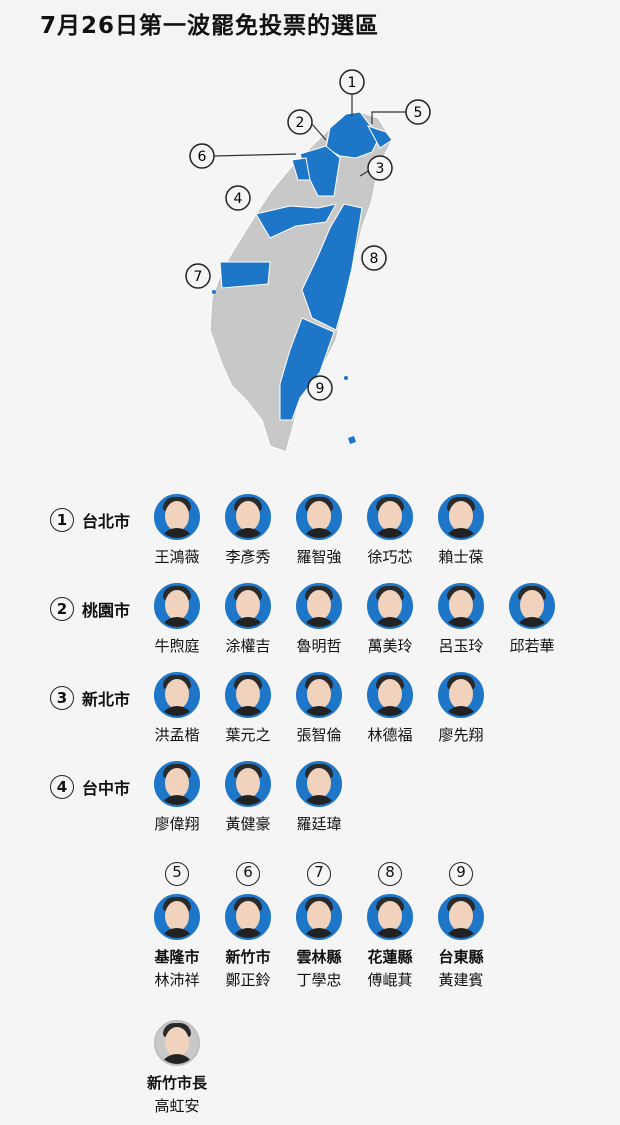 The height and width of the screenshot is (1125, 620). I want to click on person-card: 葉元之, so click(248, 708).